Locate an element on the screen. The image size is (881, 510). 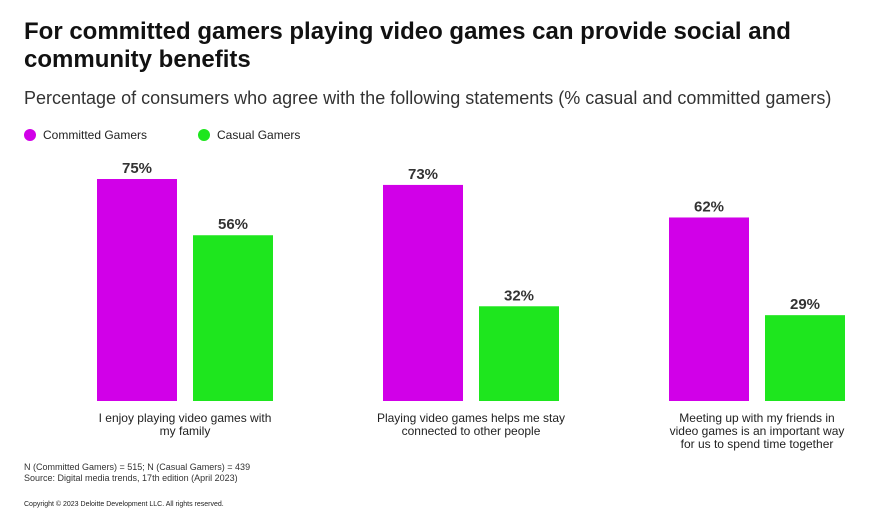
data-label-committed-2: 73% is located at coordinates (423, 174).